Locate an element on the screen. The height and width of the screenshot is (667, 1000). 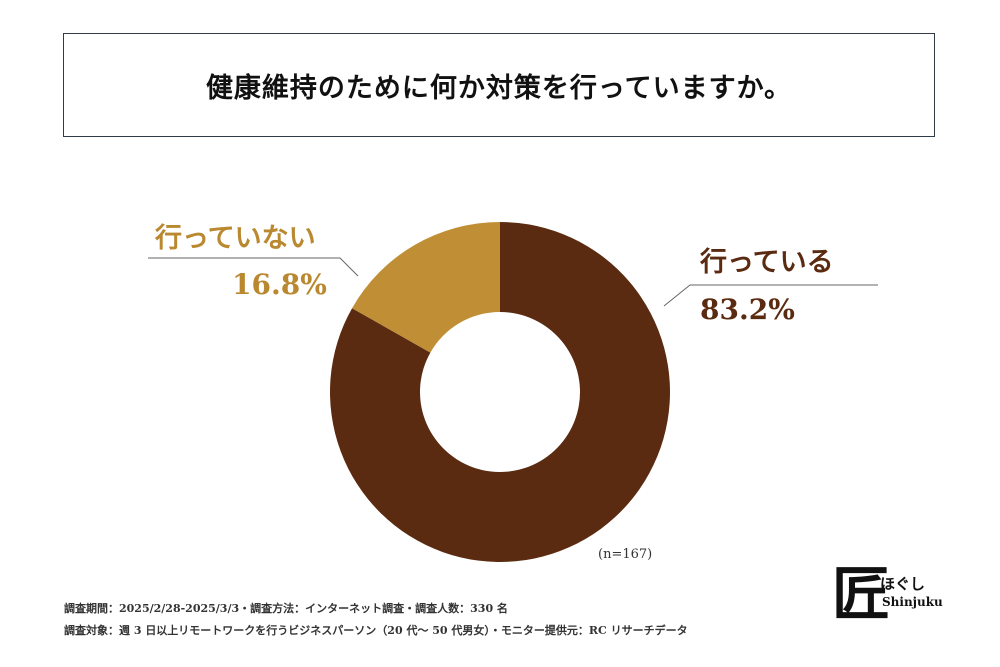
sample-size-note: (n=167) is located at coordinates (625, 554).